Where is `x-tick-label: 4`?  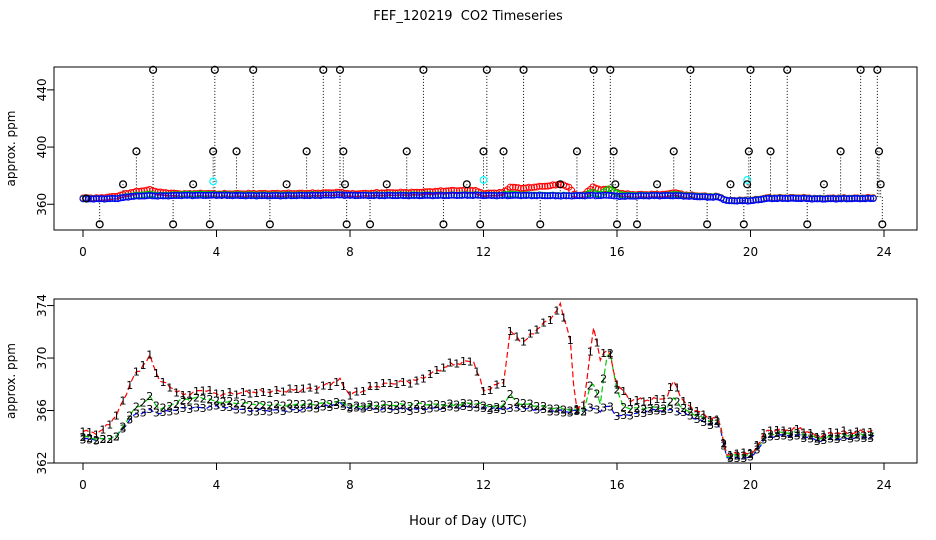
x-tick-label: 4 is located at coordinates (217, 485).